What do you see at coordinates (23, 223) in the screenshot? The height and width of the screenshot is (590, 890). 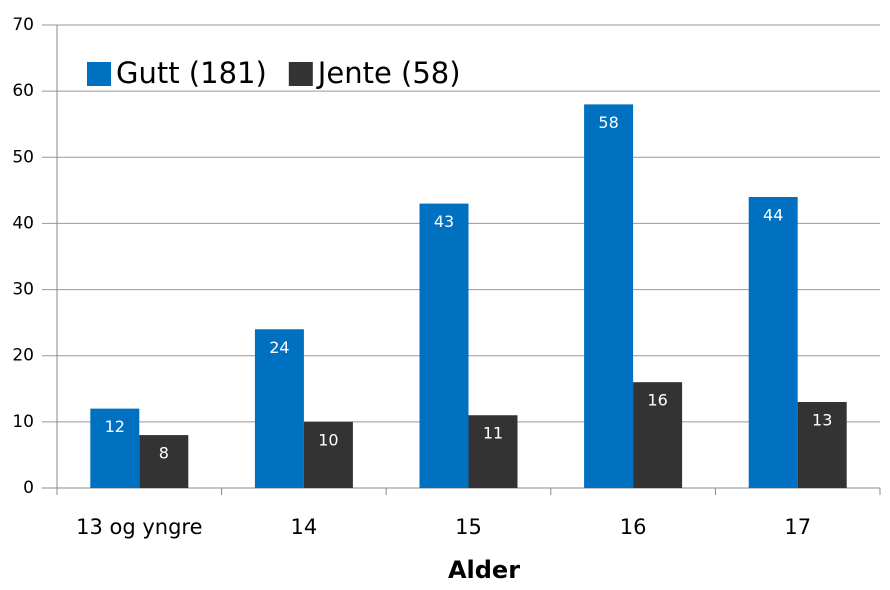 I see `y-tick-label: 40` at bounding box center [23, 223].